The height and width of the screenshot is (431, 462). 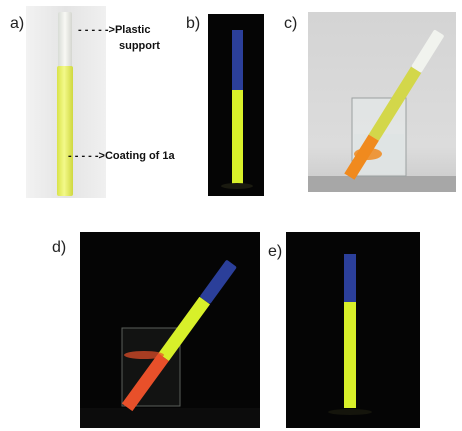 I want to click on annotation-plastic-label: Plastic, so click(x=132, y=30).